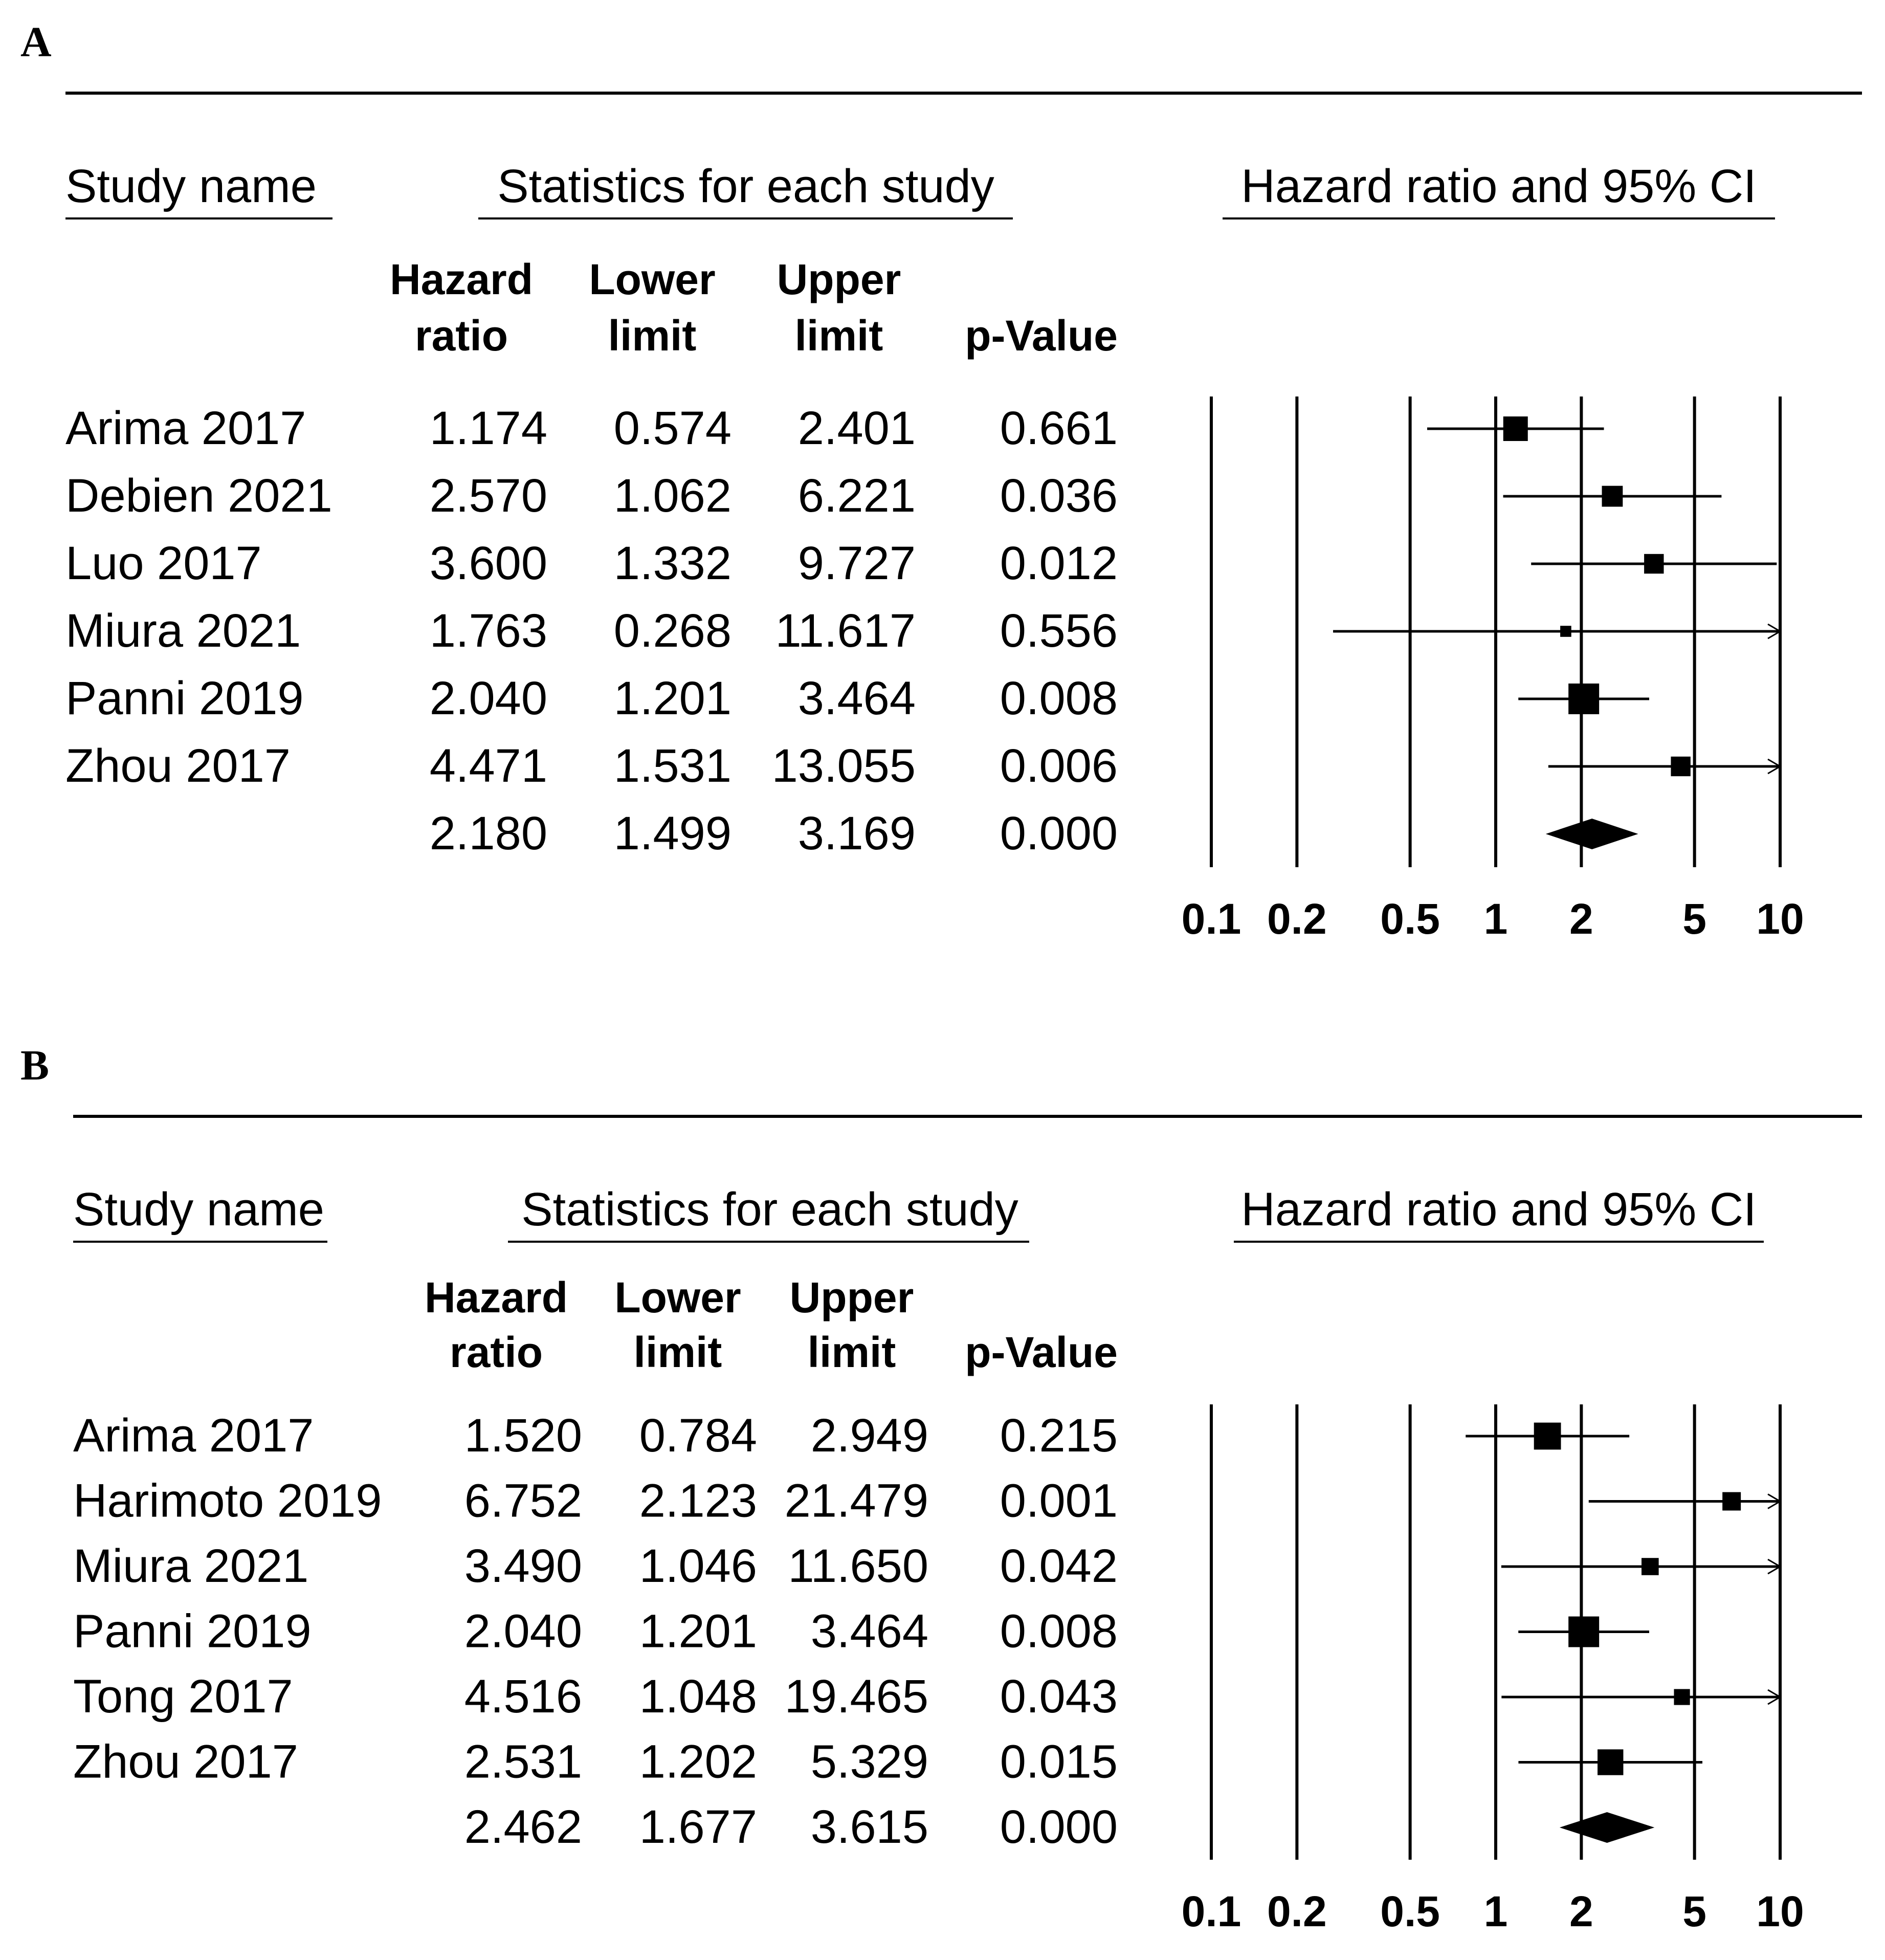 The image size is (1885, 1960). Describe the element at coordinates (672, 833) in the screenshot. I see `summary-lower-limit: 1.499` at that location.